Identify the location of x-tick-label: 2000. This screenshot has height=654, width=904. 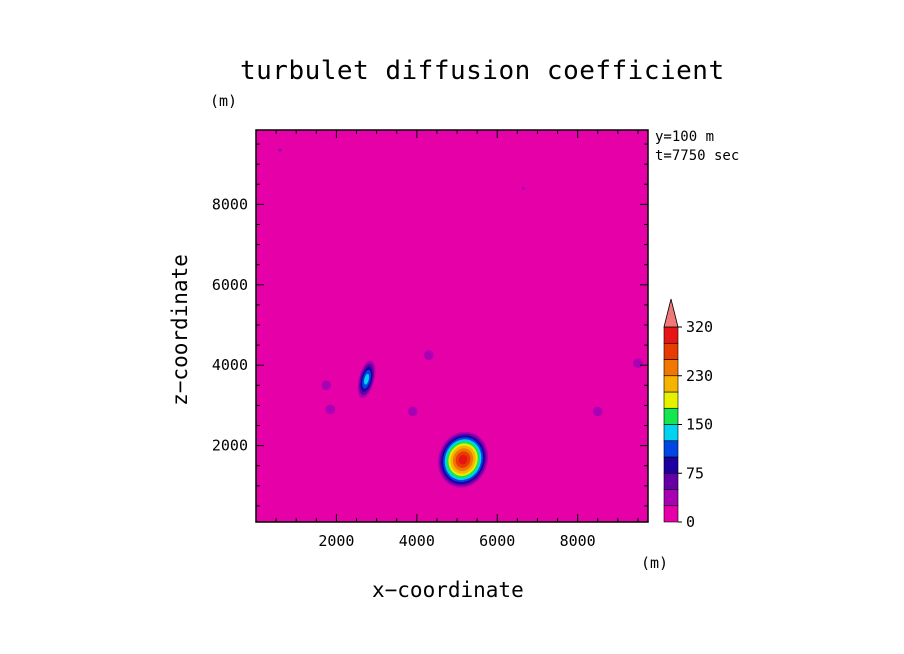
(336, 541).